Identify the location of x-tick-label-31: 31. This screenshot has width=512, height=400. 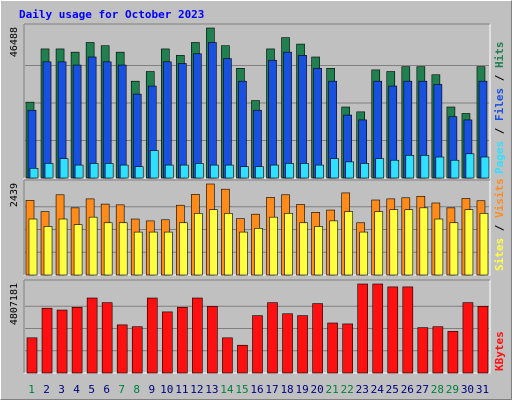
(482, 389).